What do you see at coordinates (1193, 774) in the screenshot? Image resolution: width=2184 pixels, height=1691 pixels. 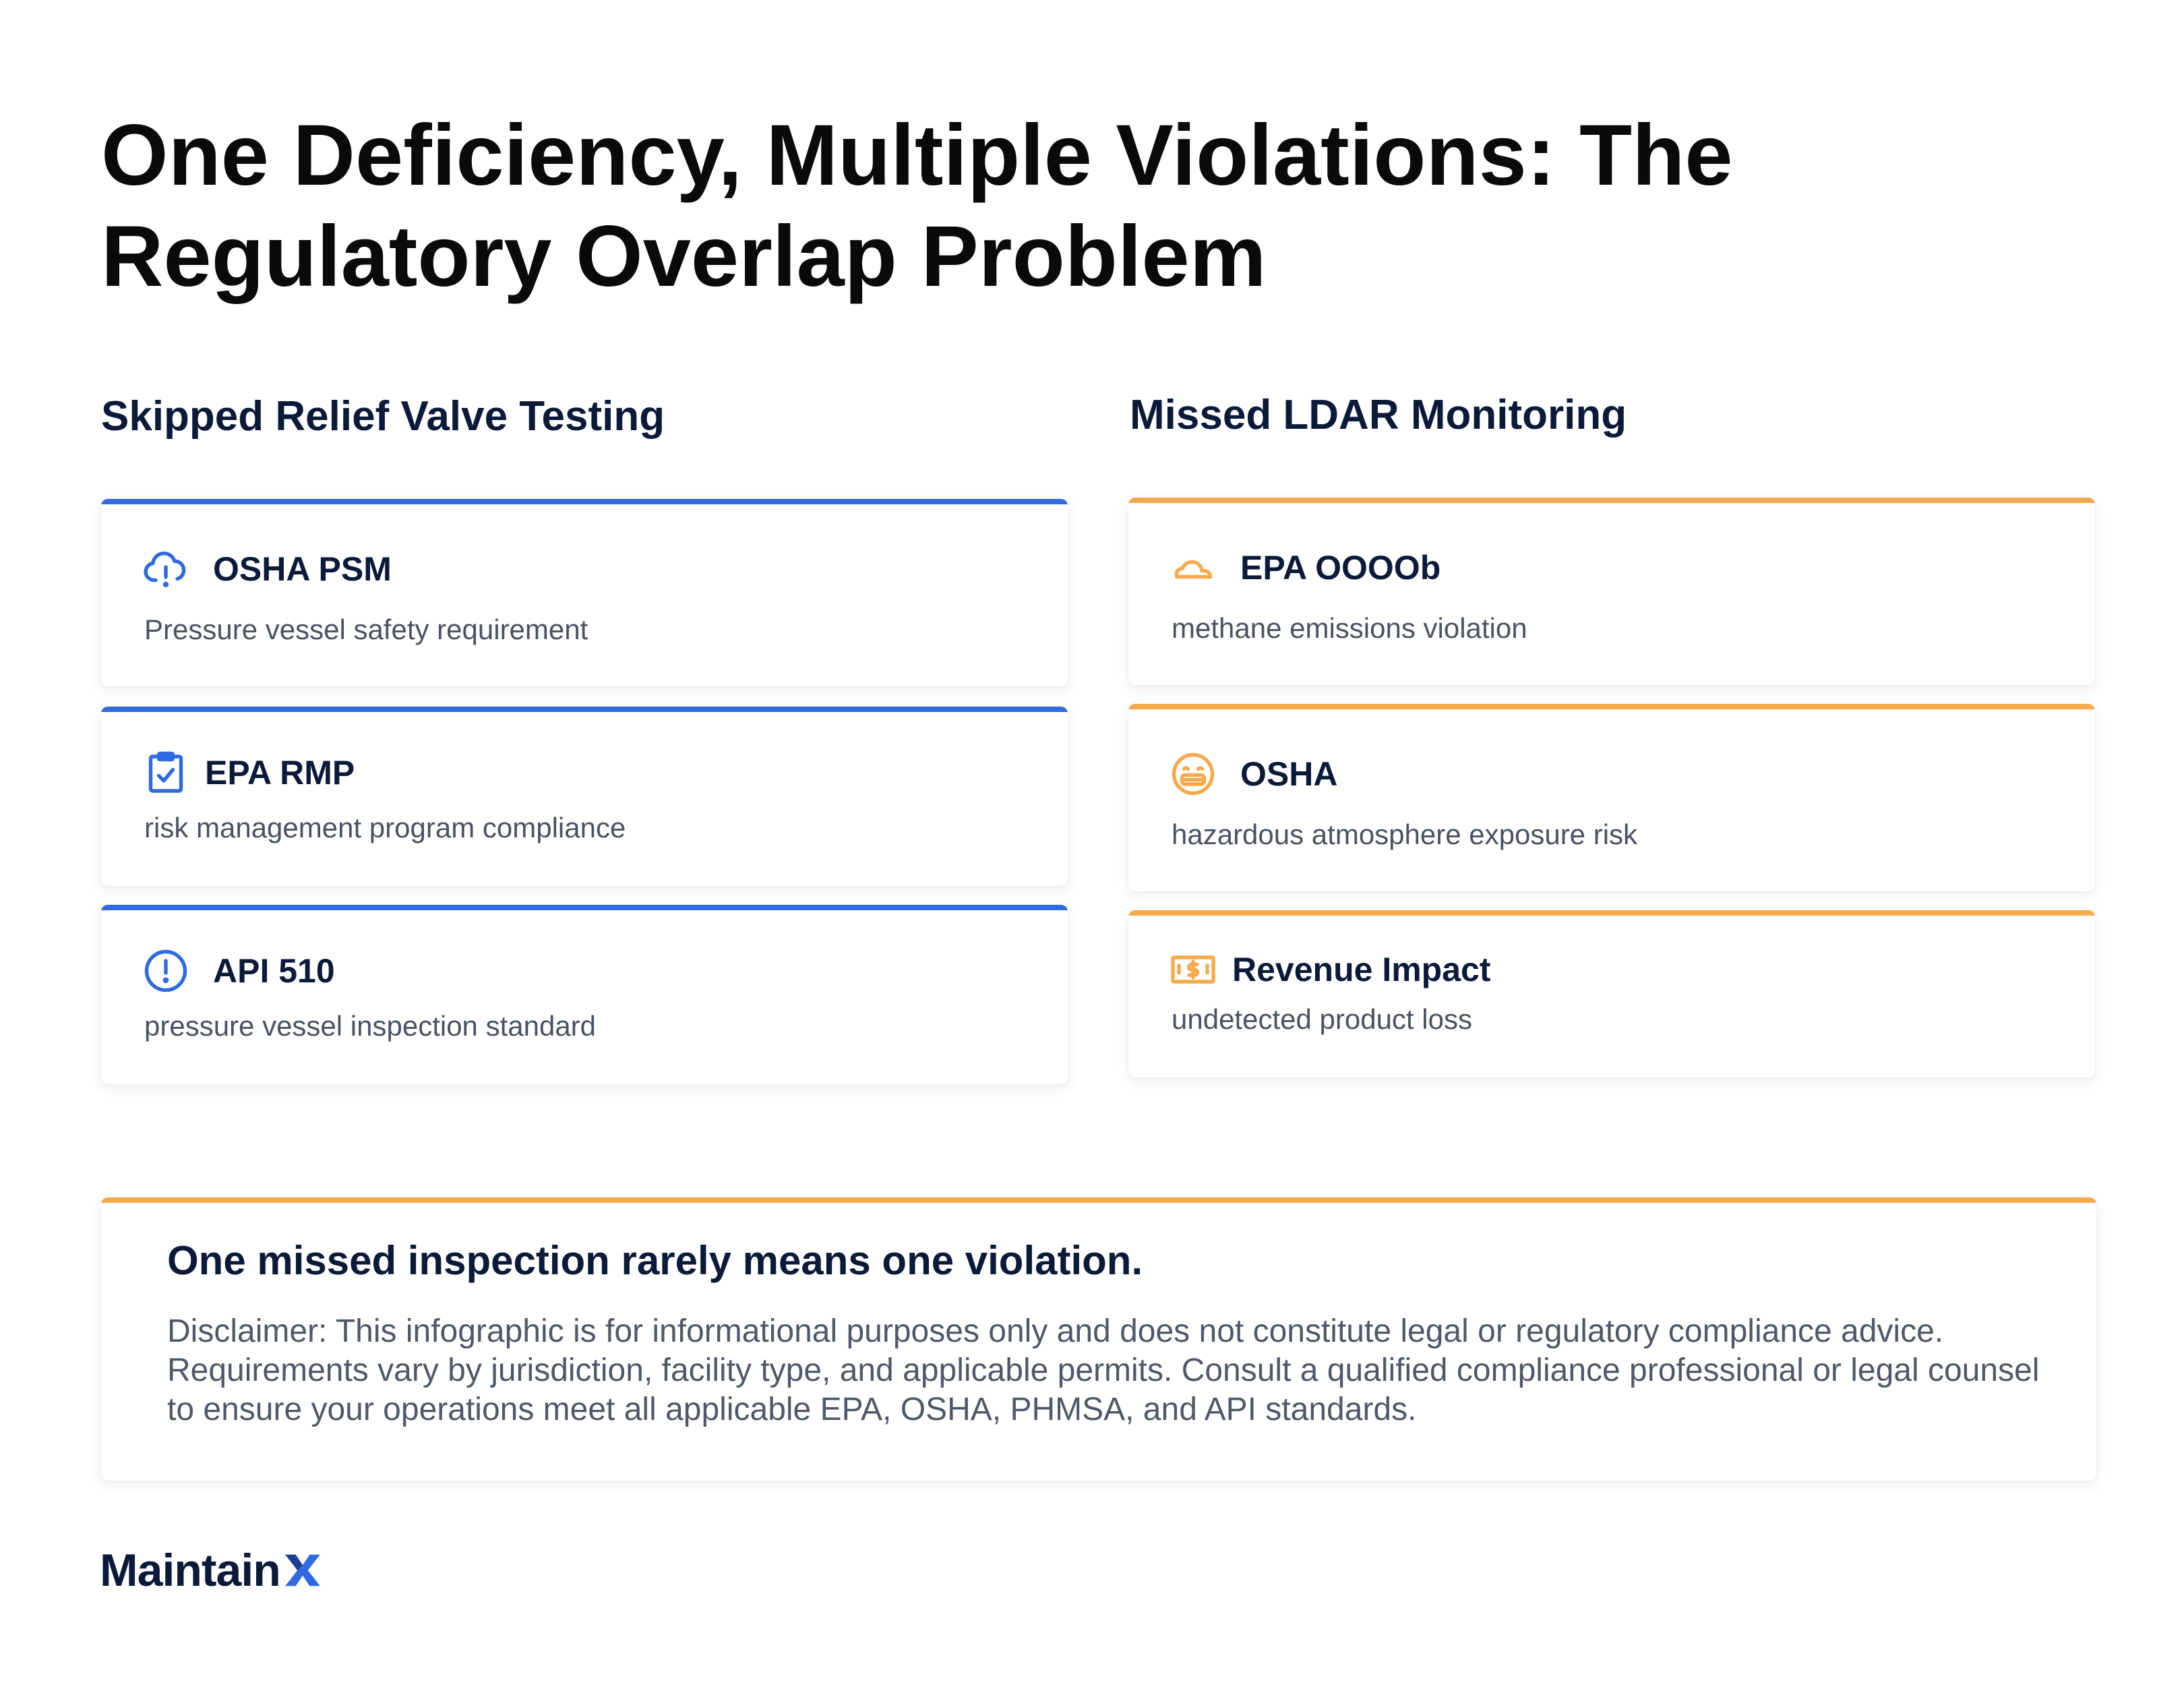 I see `mask-face-icon` at bounding box center [1193, 774].